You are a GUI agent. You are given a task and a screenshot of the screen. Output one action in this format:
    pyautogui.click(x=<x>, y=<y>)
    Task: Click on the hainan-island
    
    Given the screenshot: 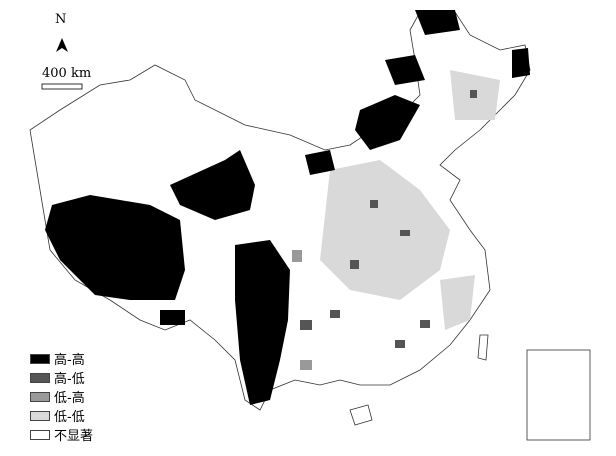 What is the action you would take?
    pyautogui.click(x=361, y=415)
    